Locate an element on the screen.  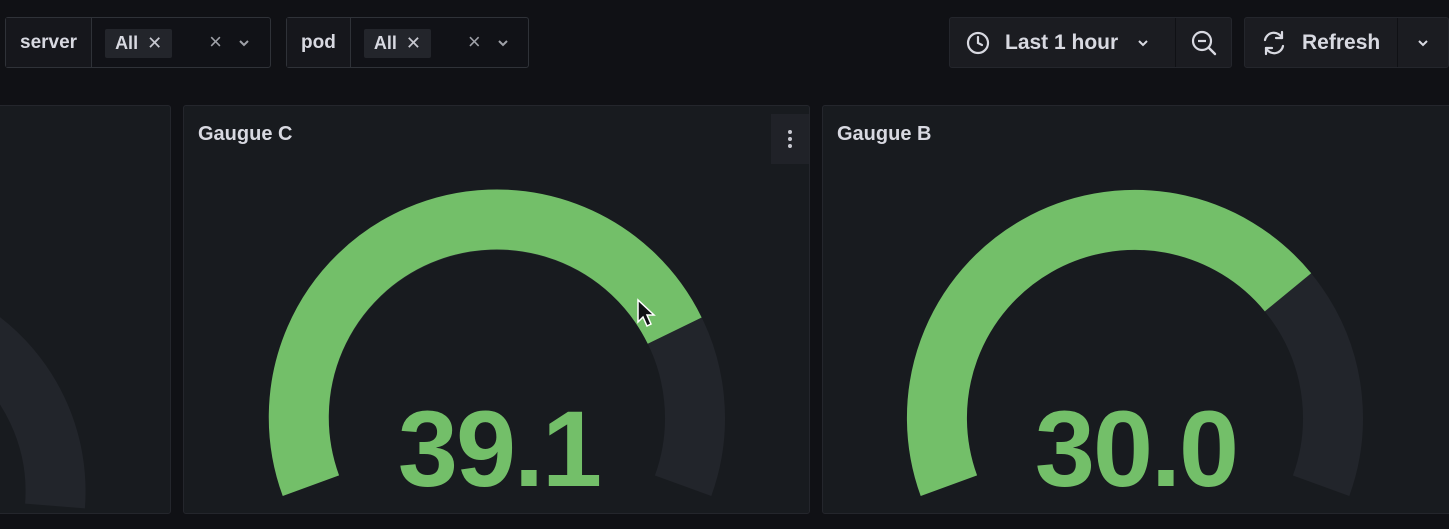
zoom-out-icon is located at coordinates (1203, 42).